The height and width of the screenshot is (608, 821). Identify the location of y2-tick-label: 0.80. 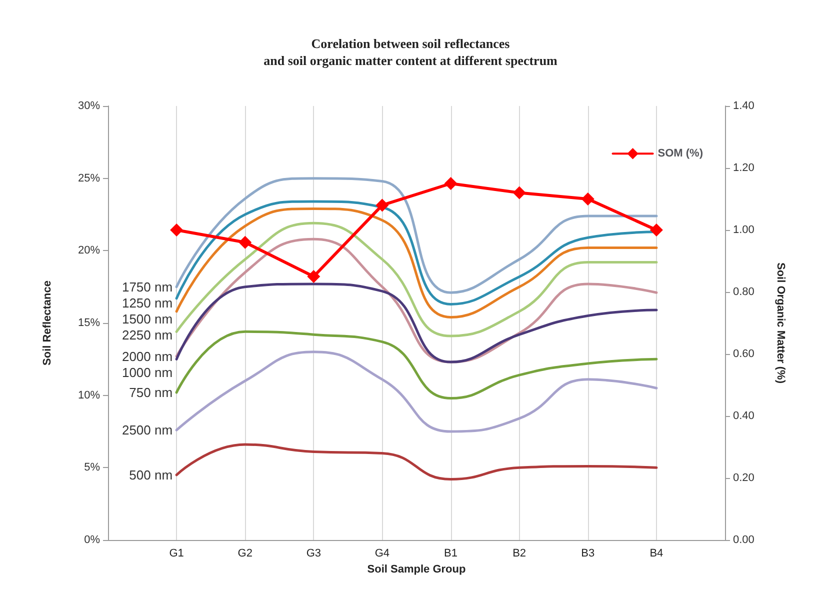
(743, 292).